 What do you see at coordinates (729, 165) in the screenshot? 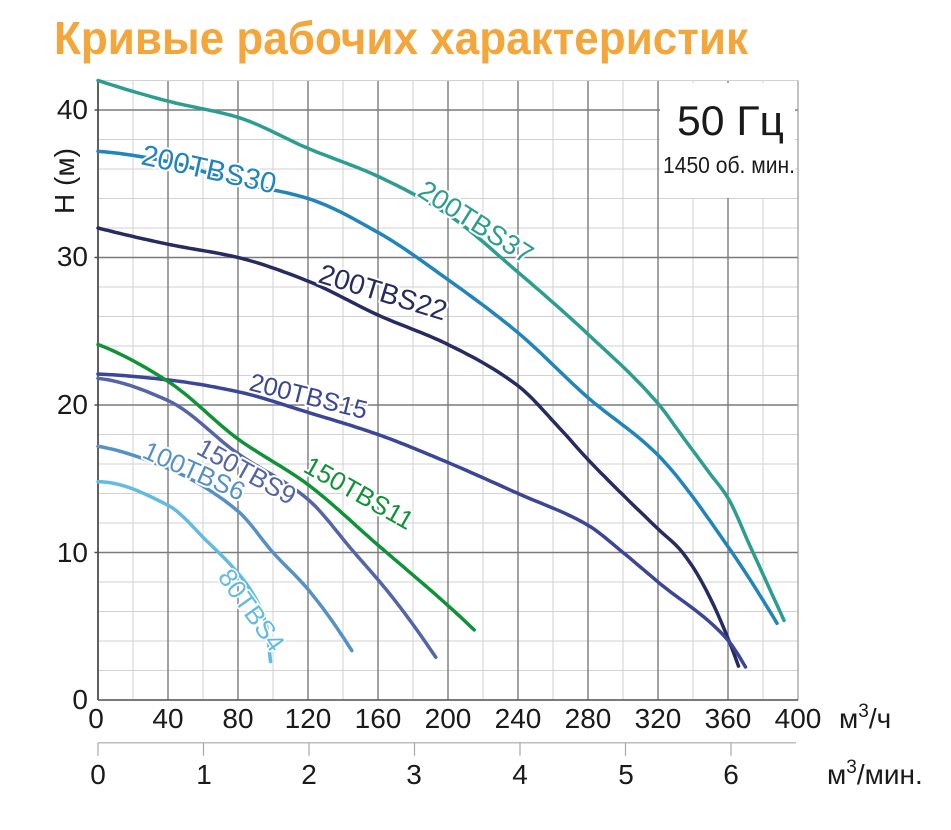
I see `svg-text: 1450 об. мин.` at bounding box center [729, 165].